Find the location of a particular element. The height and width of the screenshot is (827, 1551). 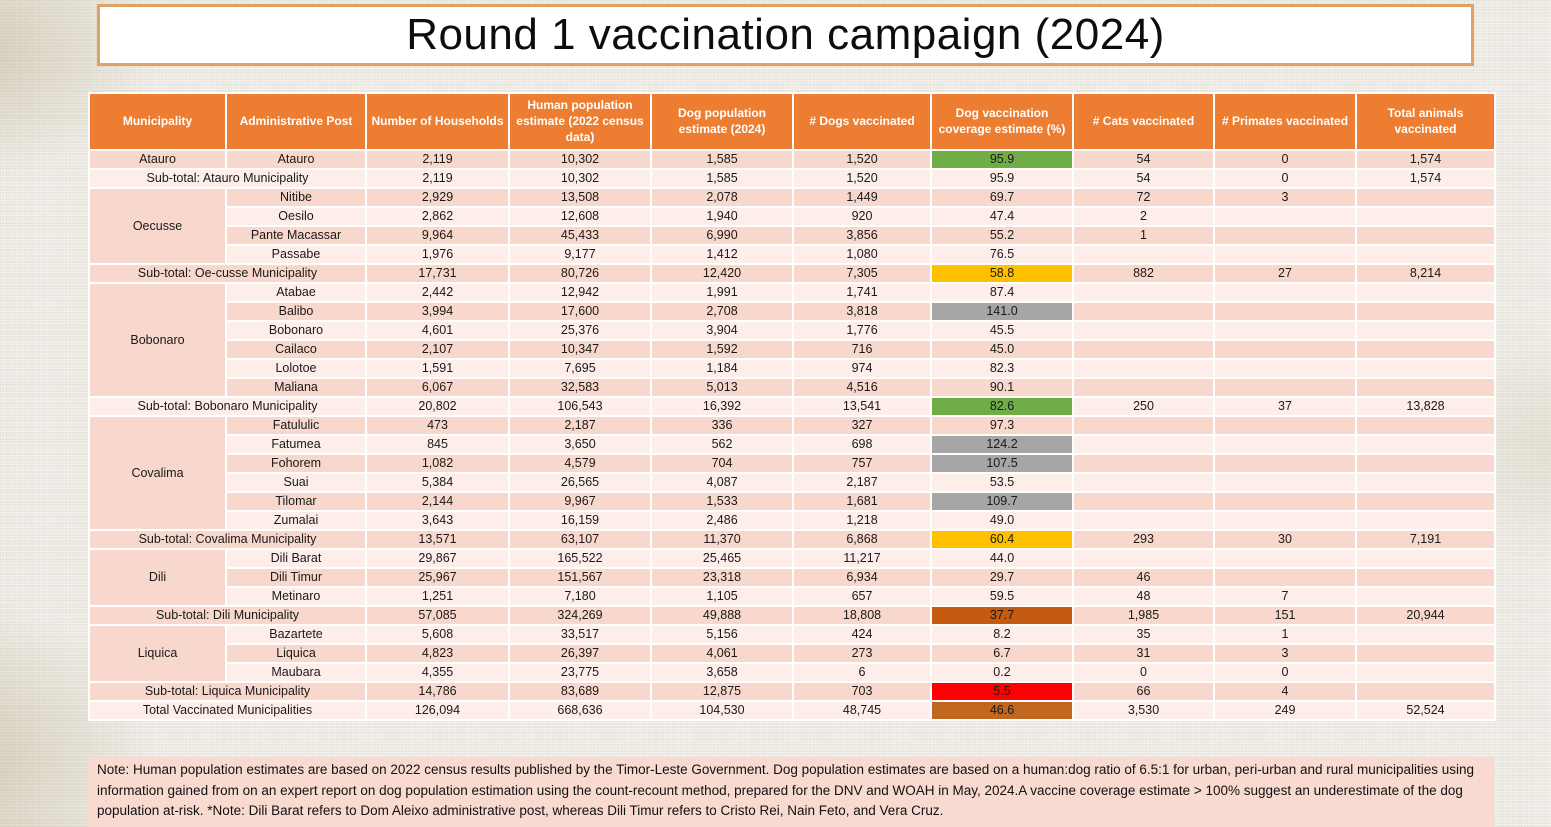

human-population-cell: 16,159 is located at coordinates (580, 520).